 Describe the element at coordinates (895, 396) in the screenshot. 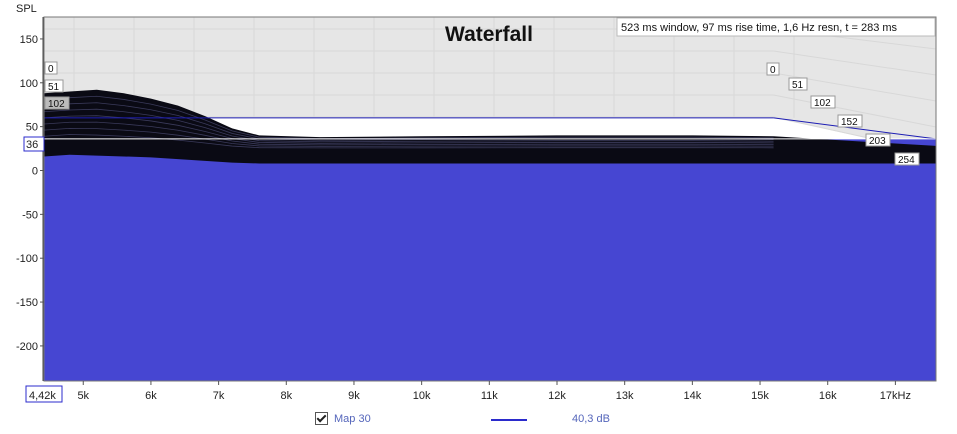

I see `x-tick-label: 17kHz` at that location.